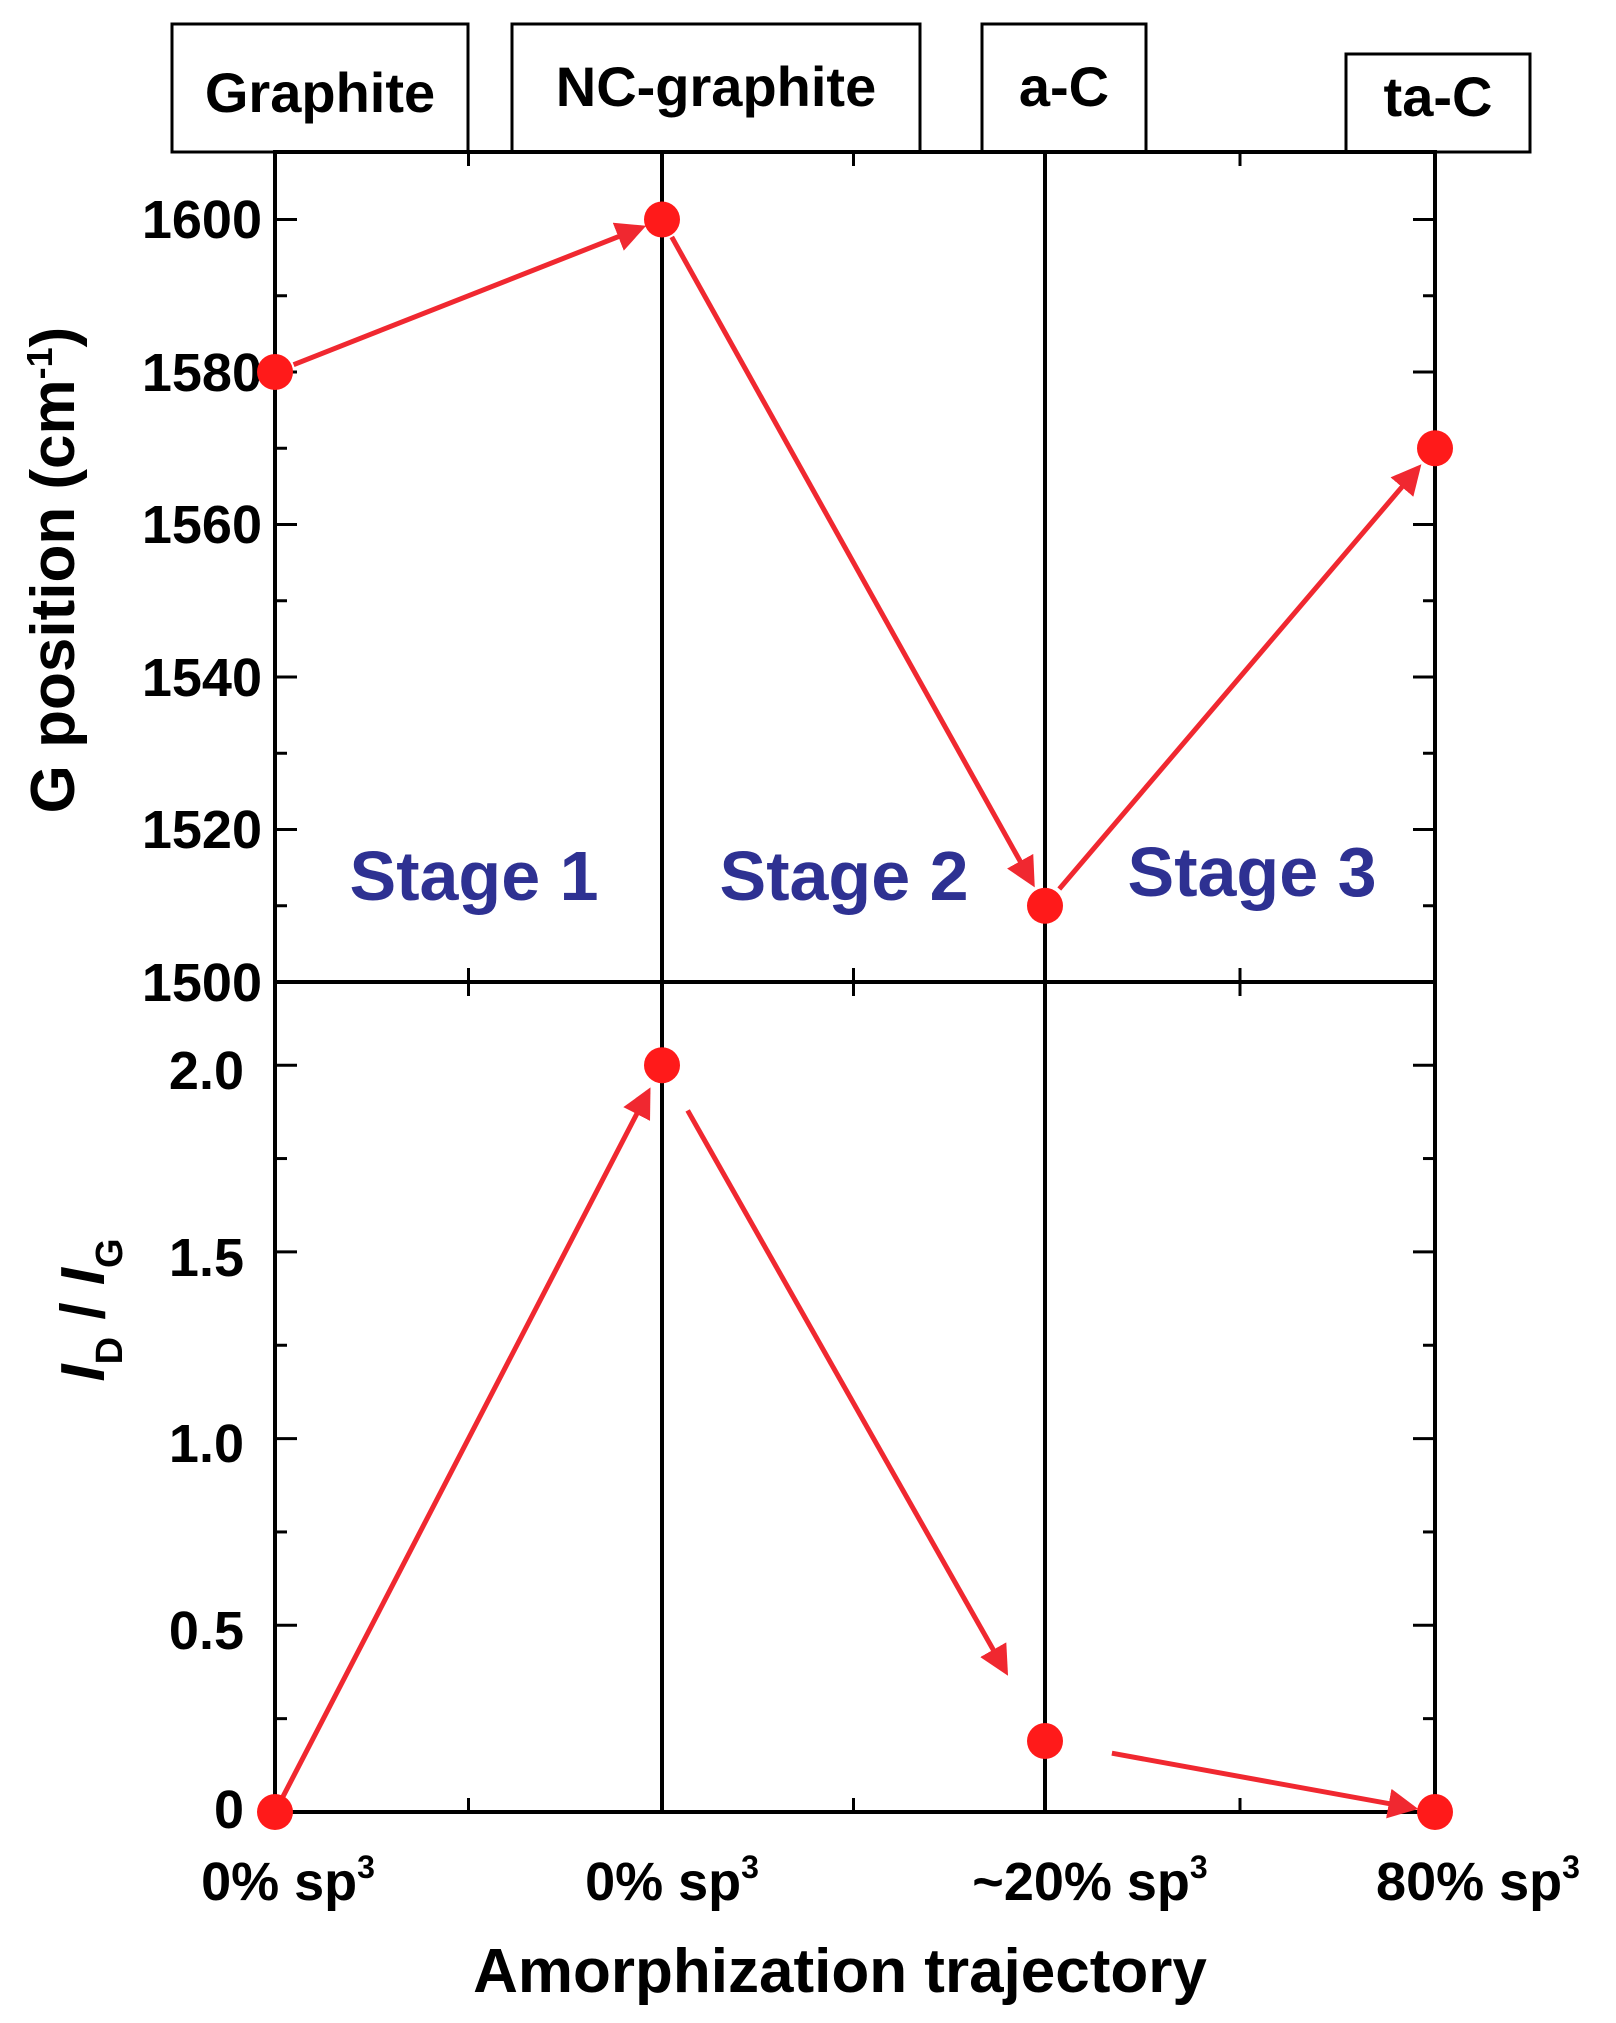 This screenshot has width=1616, height=2023. I want to click on y-tick-label: 0, so click(229, 1810).